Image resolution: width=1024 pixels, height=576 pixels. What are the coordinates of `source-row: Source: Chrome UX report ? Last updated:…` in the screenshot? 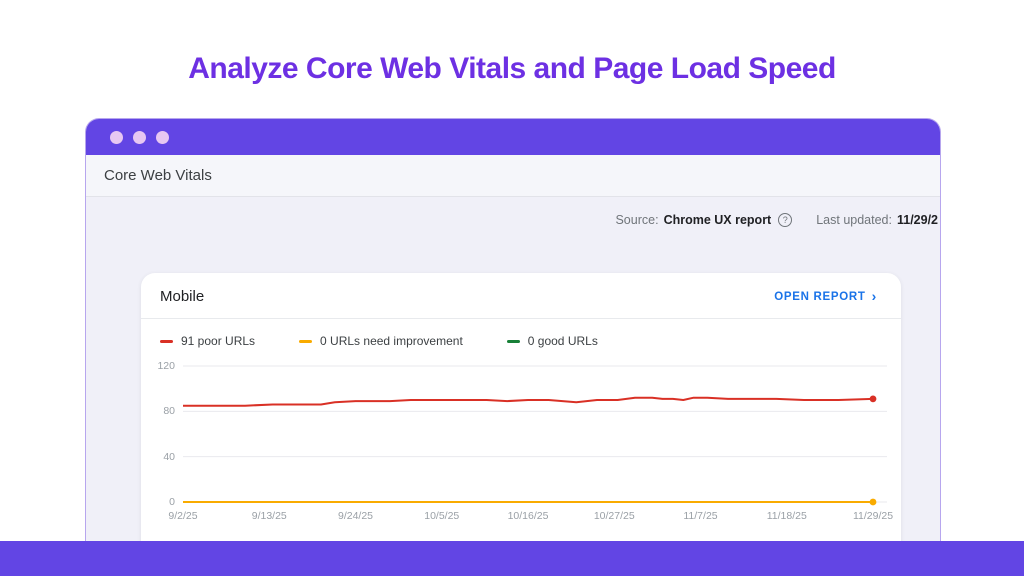 It's located at (513, 212).